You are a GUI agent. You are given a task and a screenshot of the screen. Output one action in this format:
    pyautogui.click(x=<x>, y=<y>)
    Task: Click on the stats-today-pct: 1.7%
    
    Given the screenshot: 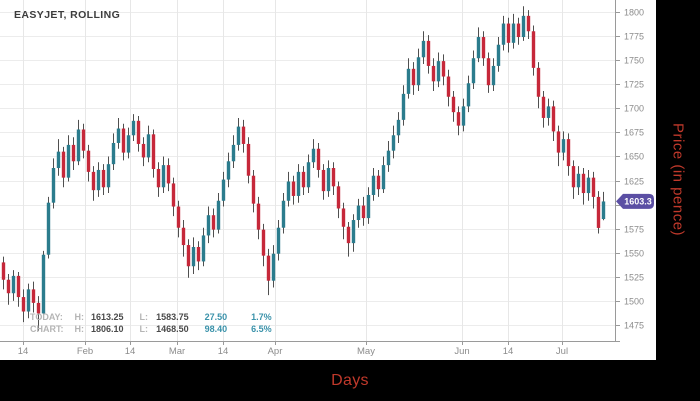 What is the action you would take?
    pyautogui.click(x=261, y=317)
    